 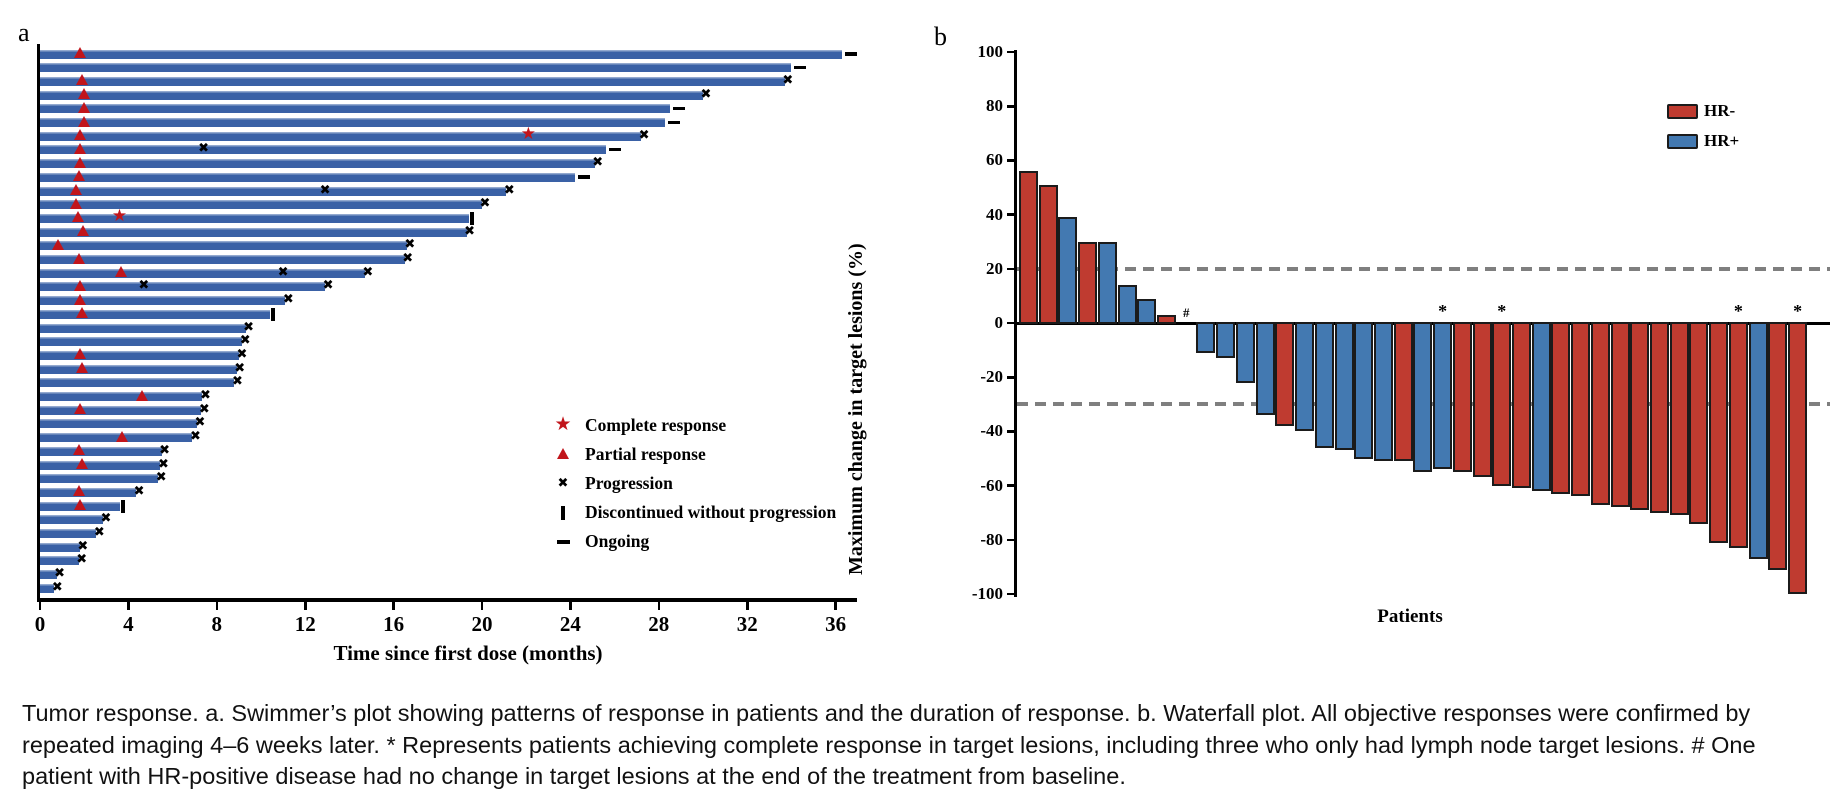 I want to click on bar-annotation-star: *, so click(x=1798, y=311).